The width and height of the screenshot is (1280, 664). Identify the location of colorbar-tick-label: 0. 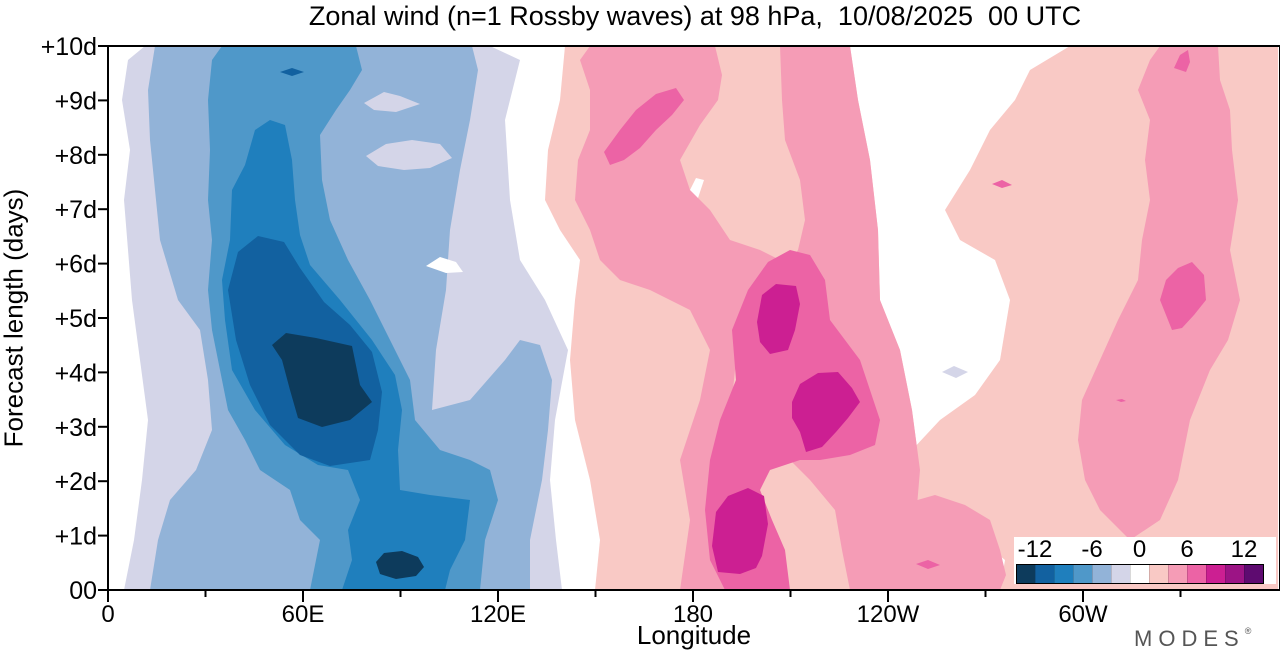
(1139, 549).